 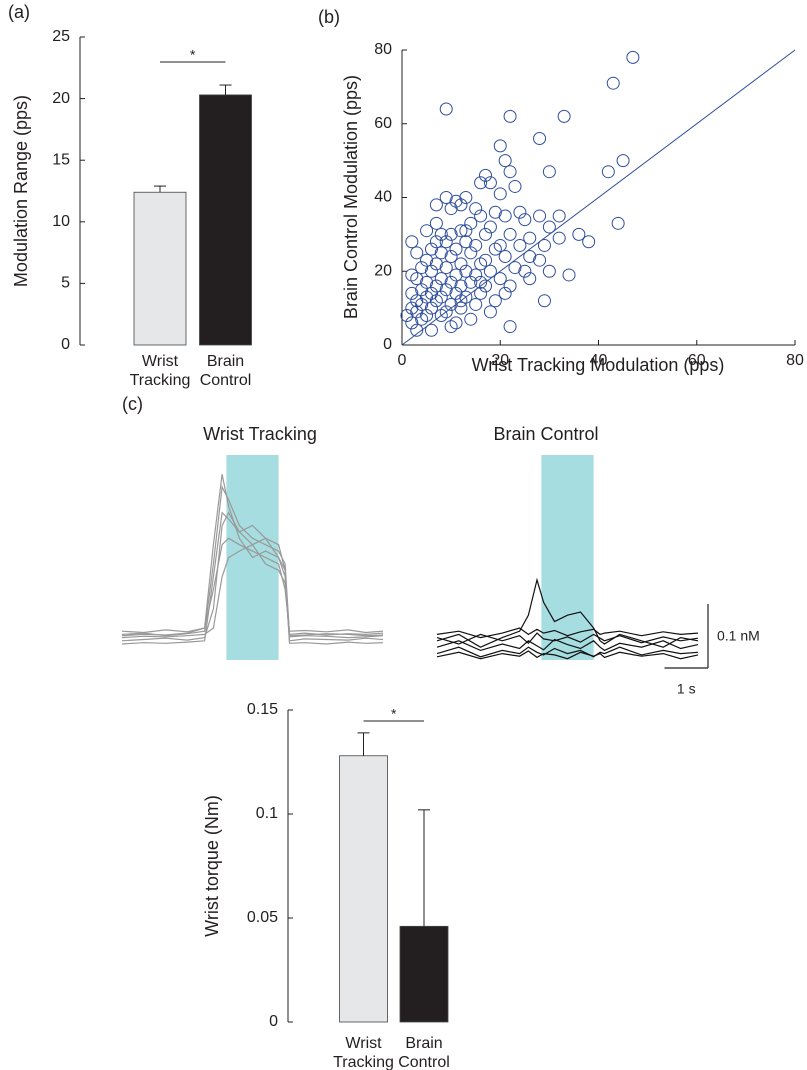 I want to click on y-axis-label: Modulation Range (pps), so click(x=21, y=191).